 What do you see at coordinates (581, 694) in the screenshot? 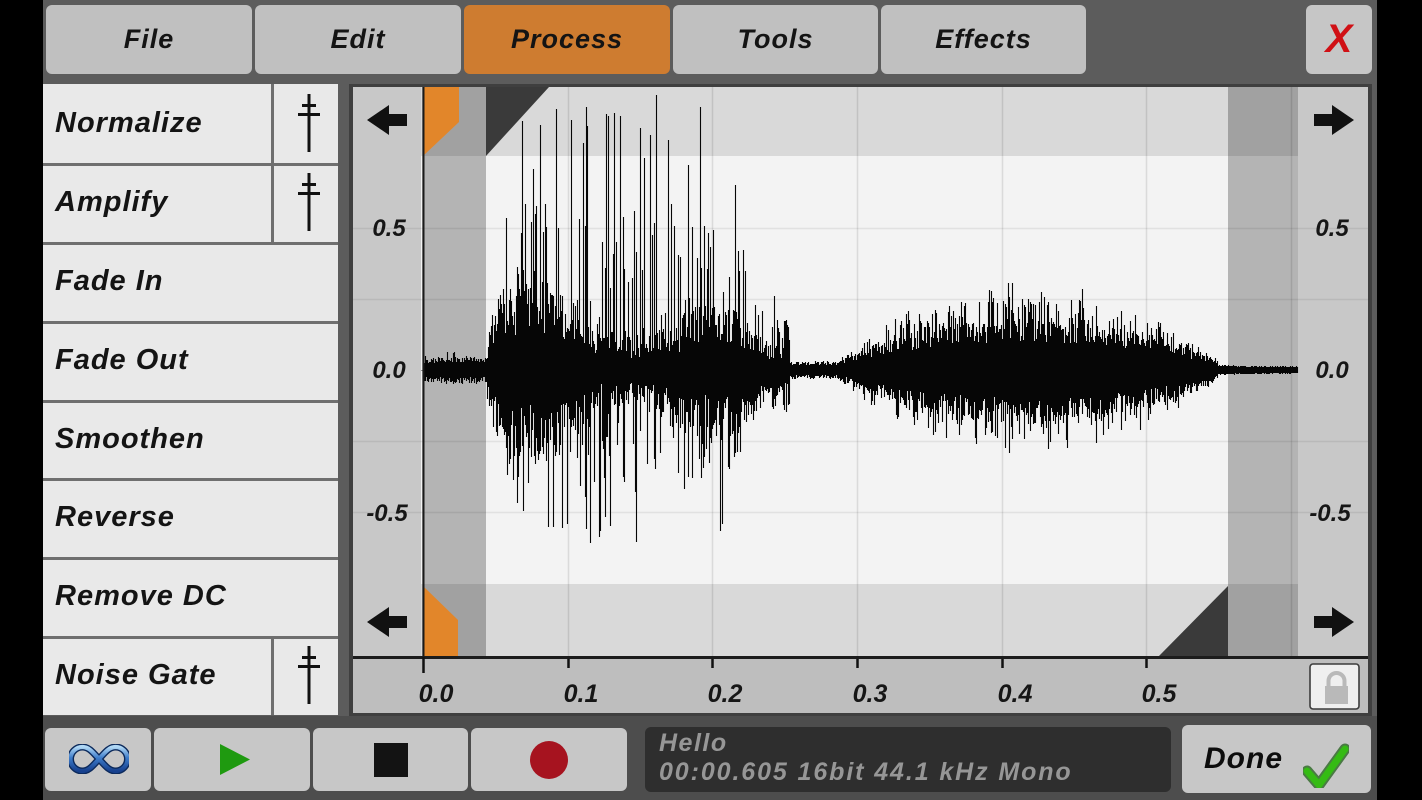
I see `svg-text: 0.1` at bounding box center [581, 694].